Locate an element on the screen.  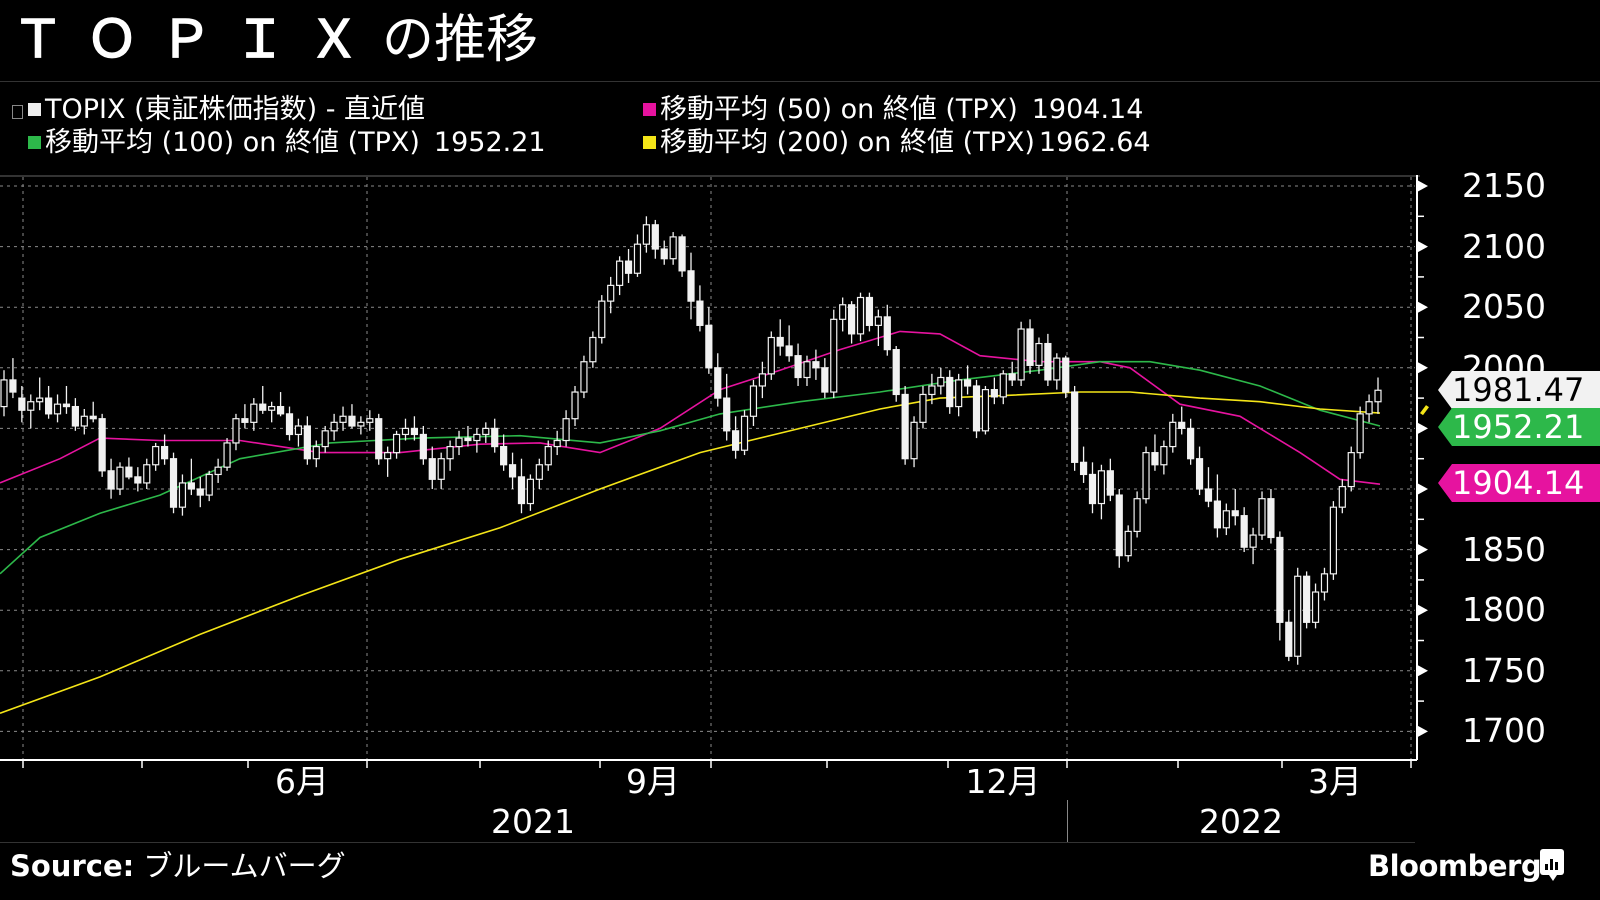
title-jp: の推移 is located at coordinates (460, 40).